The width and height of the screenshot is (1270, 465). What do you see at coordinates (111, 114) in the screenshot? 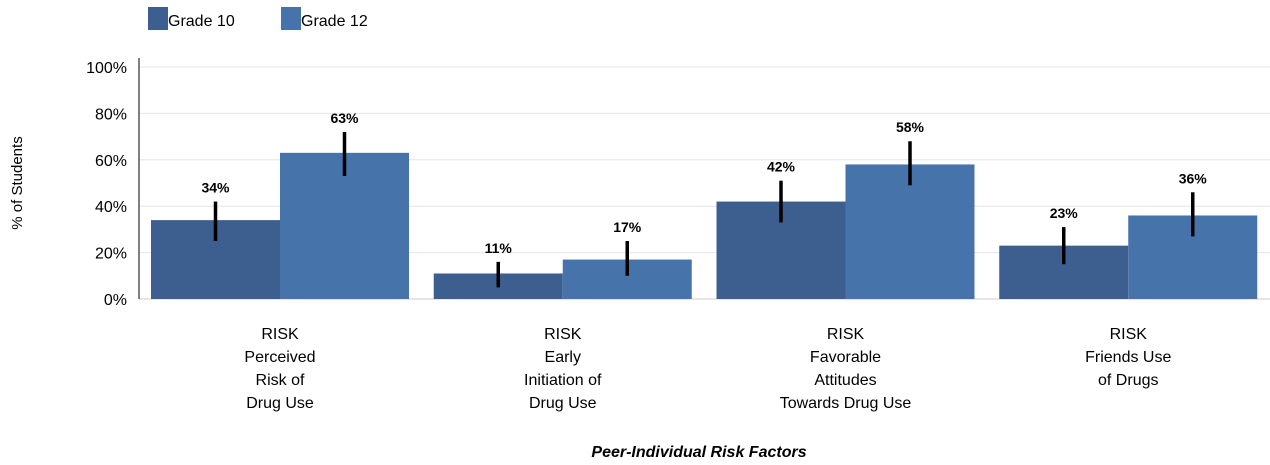
I see `y-tick-label: 80%` at bounding box center [111, 114].